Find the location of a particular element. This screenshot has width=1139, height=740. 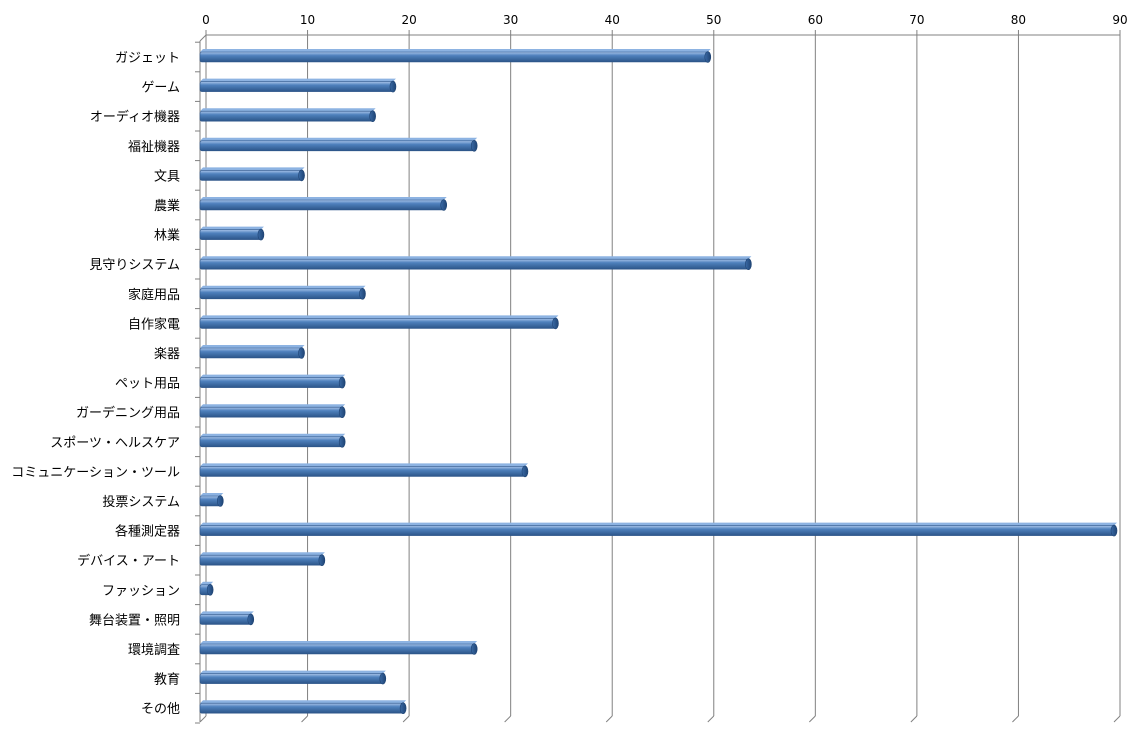

category-label: ファッション is located at coordinates (141, 591).